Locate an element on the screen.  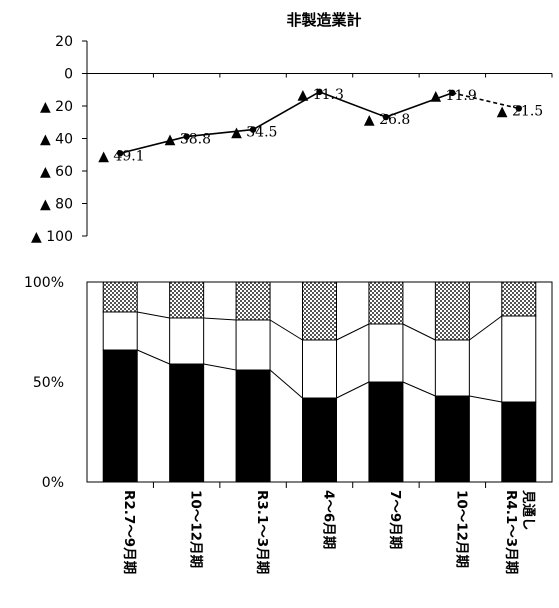
y-tick-label: 20 is located at coordinates (64, 42).